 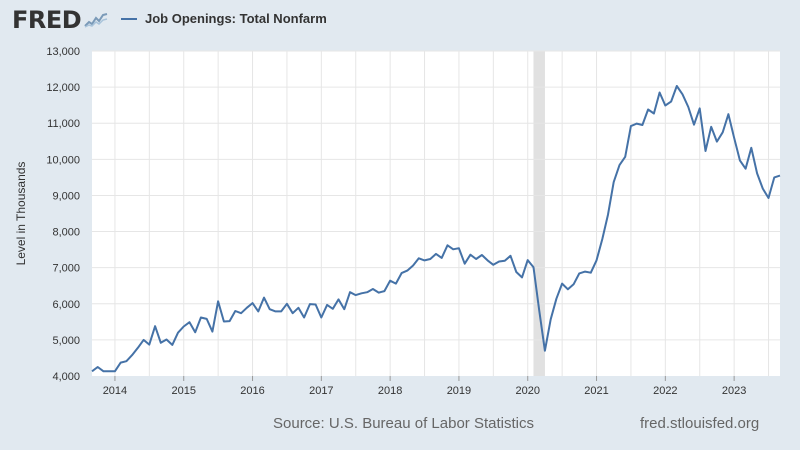 What do you see at coordinates (459, 391) in the screenshot?
I see `x-tick-label: 2019` at bounding box center [459, 391].